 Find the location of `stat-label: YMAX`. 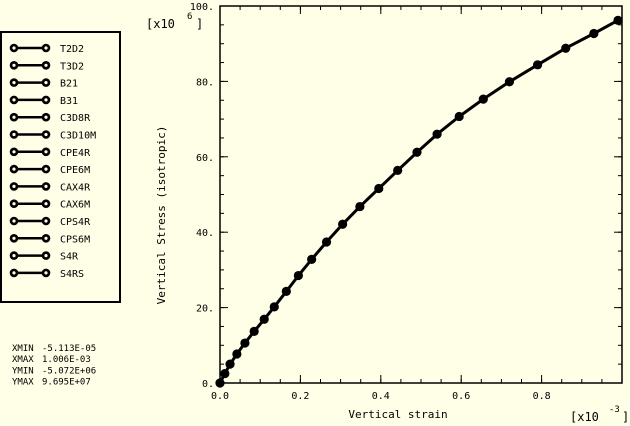

stat-label: YMAX is located at coordinates (23, 383).